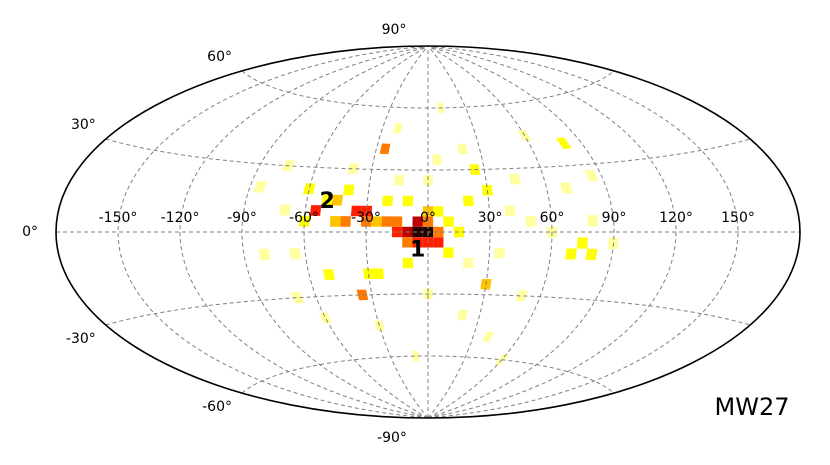 The width and height of the screenshot is (830, 465). I want to click on region-label-1: 1, so click(417, 250).